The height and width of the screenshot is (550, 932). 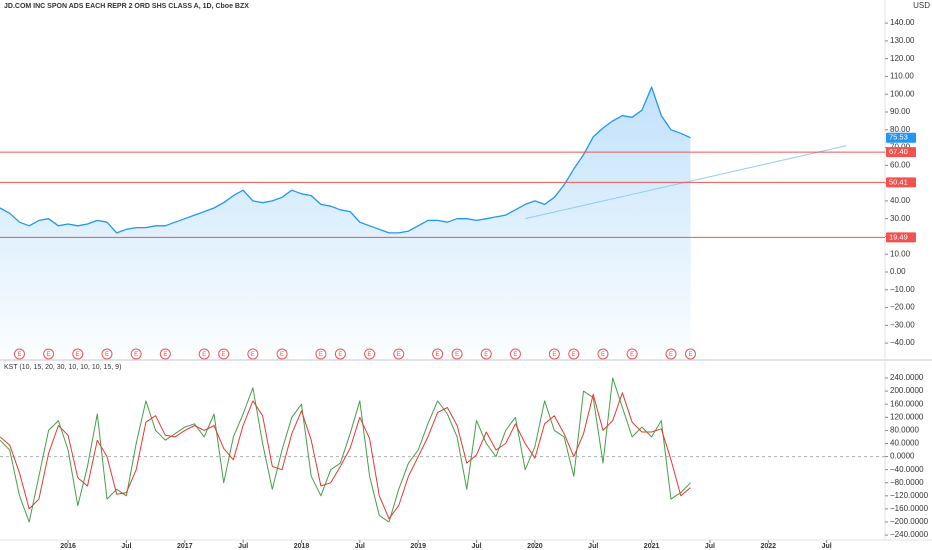 I want to click on y-tick-label: 120.00, so click(x=902, y=58).